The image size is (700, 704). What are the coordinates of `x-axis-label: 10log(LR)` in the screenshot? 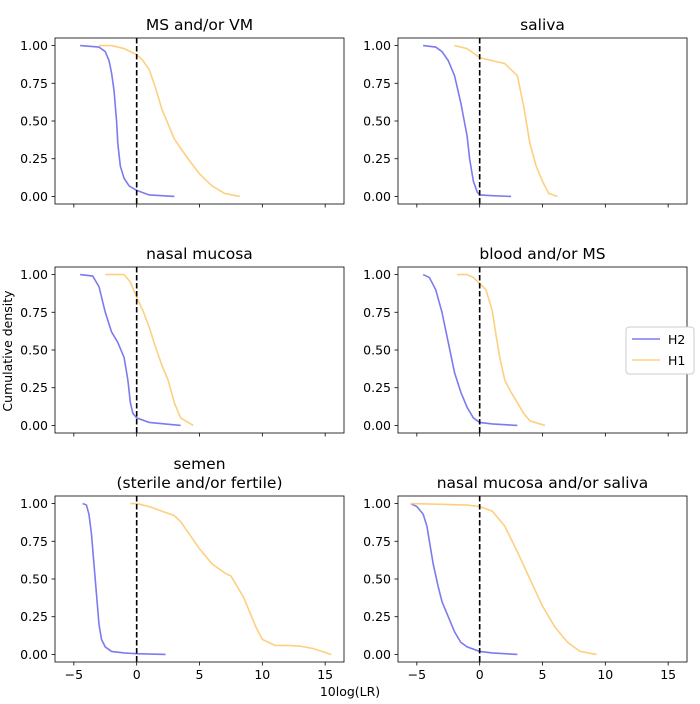 It's located at (350, 691).